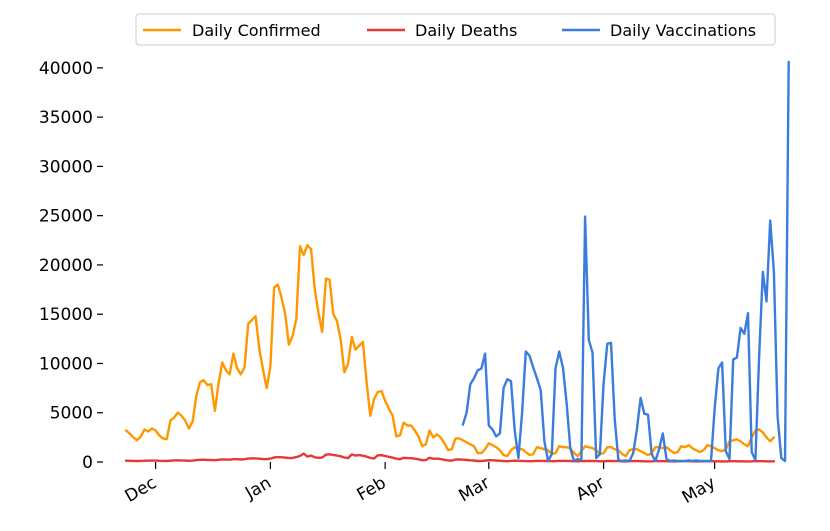  Describe the element at coordinates (66, 364) in the screenshot. I see `y-tick-label: 10000` at that location.